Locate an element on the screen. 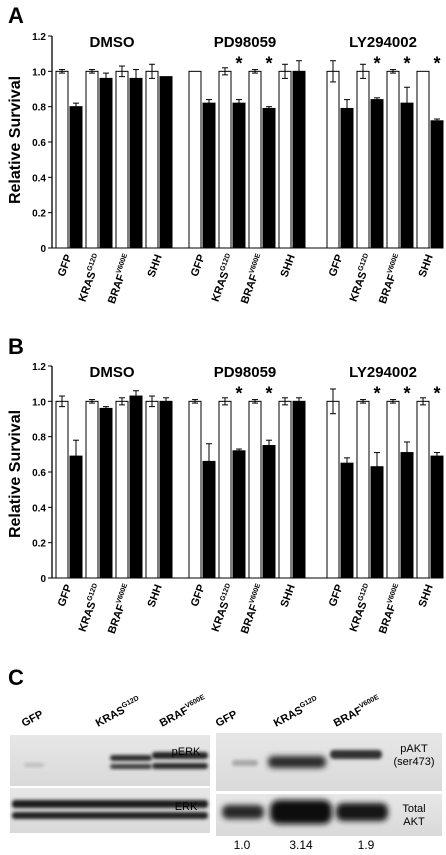 The image size is (446, 855). label-perk: pERK is located at coordinates (186, 752).